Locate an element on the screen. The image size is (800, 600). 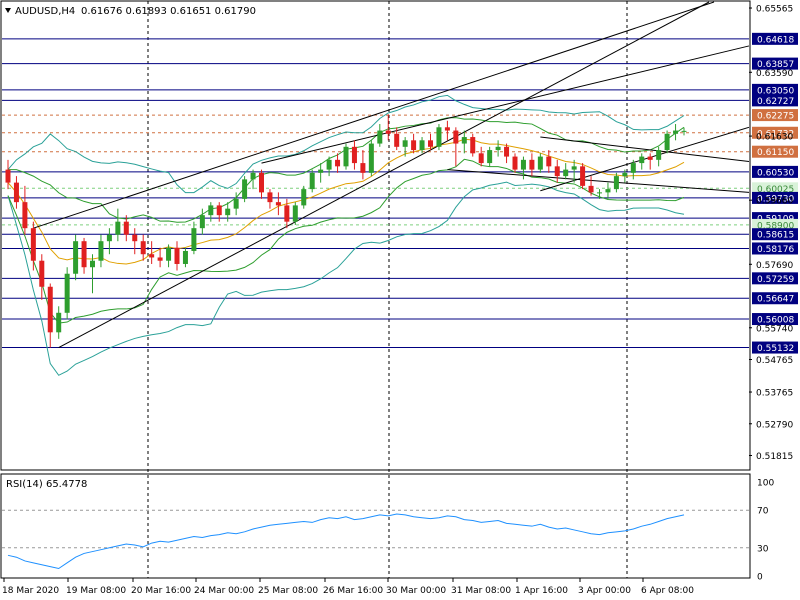
time-tick-label: 20 Mar 16:00 is located at coordinates (161, 591).